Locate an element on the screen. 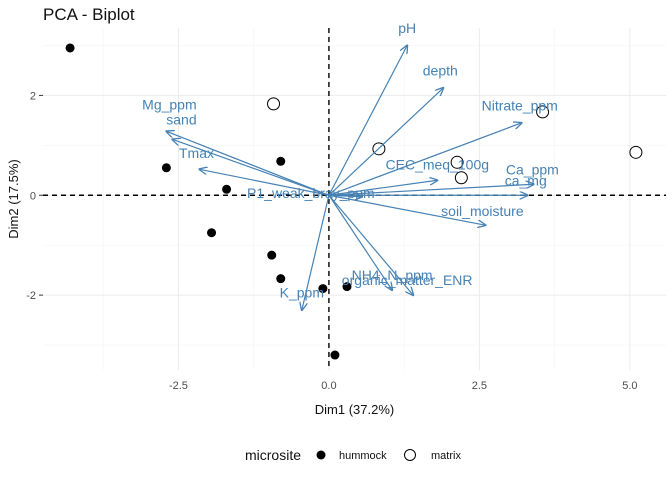 The width and height of the screenshot is (672, 480). x-tick-label: 0.0 is located at coordinates (328, 386).